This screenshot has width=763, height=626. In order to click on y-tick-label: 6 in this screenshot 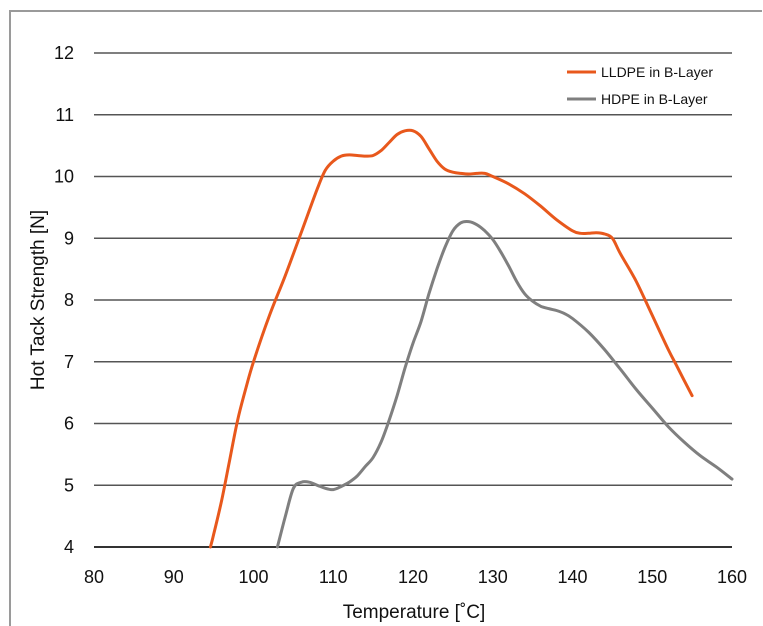, I will do `click(69, 424)`.